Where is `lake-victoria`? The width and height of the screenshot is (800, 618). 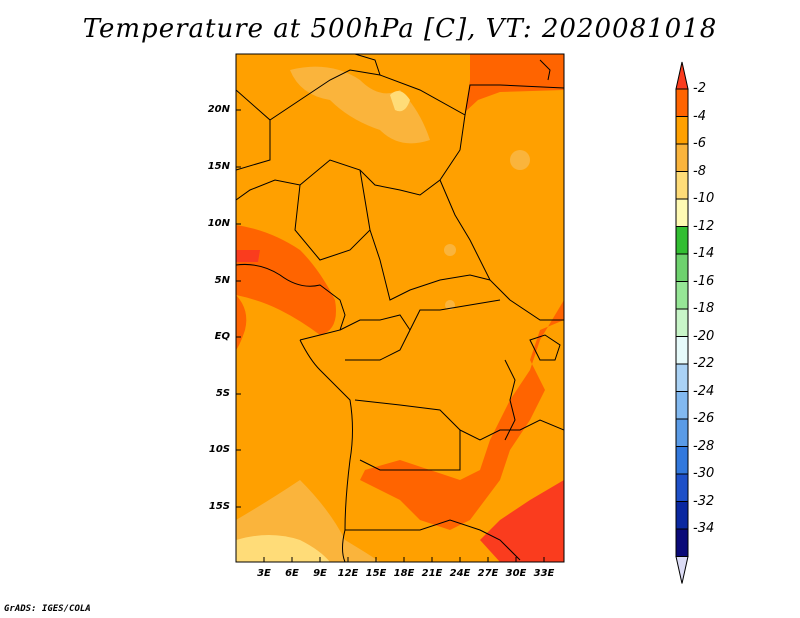 lake-victoria is located at coordinates (545, 347).